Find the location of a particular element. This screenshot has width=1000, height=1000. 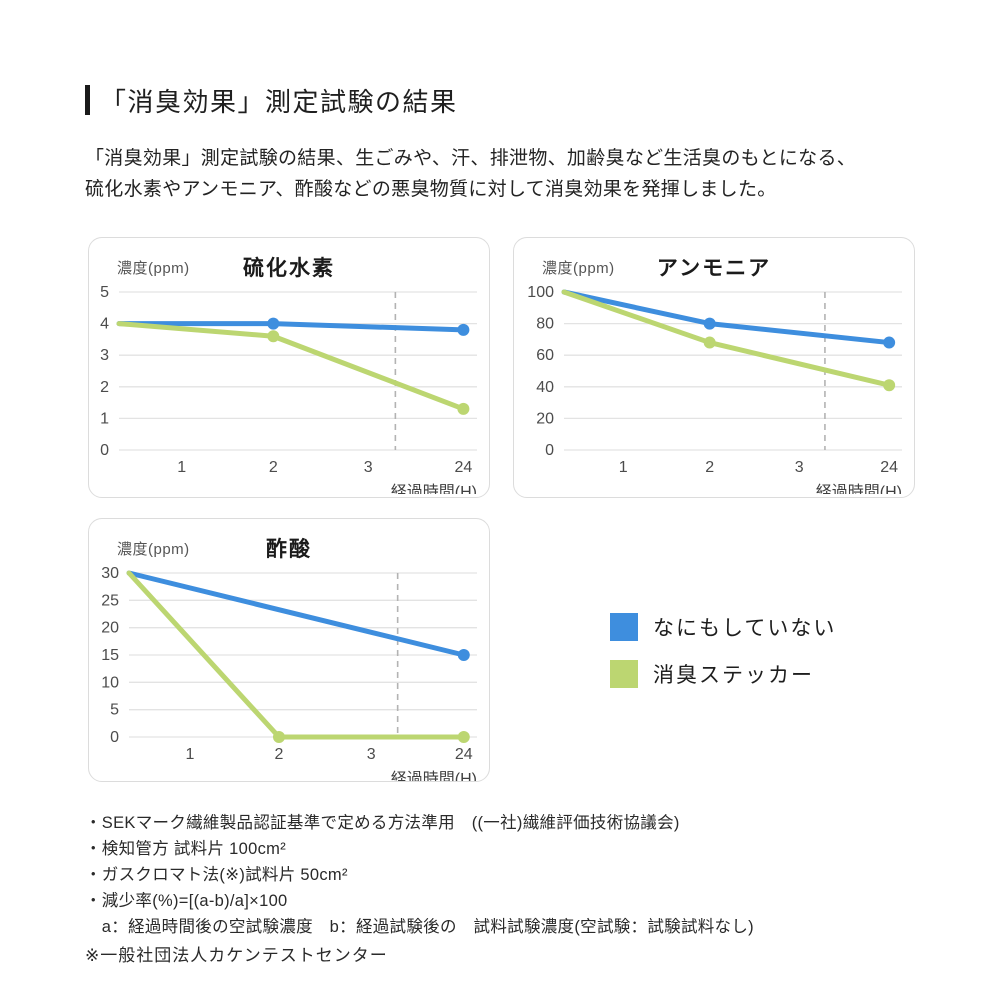

chart-legend: なにもしていない 消臭ステッカー is located at coordinates (723, 659).